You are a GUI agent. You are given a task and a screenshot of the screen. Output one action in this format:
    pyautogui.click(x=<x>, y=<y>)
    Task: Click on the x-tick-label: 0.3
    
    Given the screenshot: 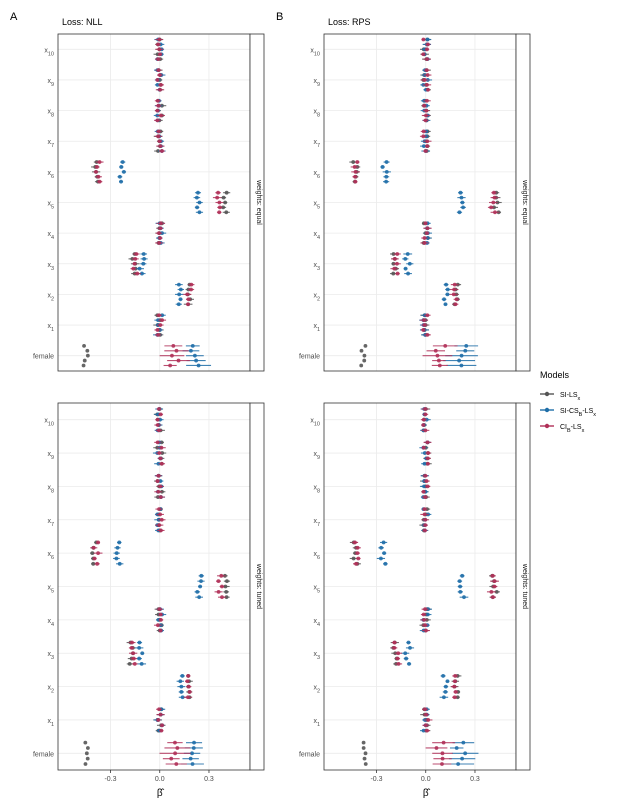 What is the action you would take?
    pyautogui.click(x=209, y=779)
    